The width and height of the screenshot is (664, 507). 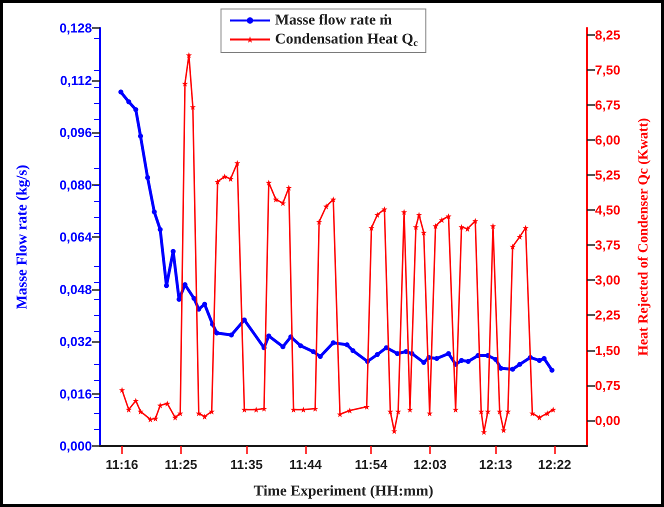 I want to click on x-tick-label: 11:54, so click(x=371, y=464).